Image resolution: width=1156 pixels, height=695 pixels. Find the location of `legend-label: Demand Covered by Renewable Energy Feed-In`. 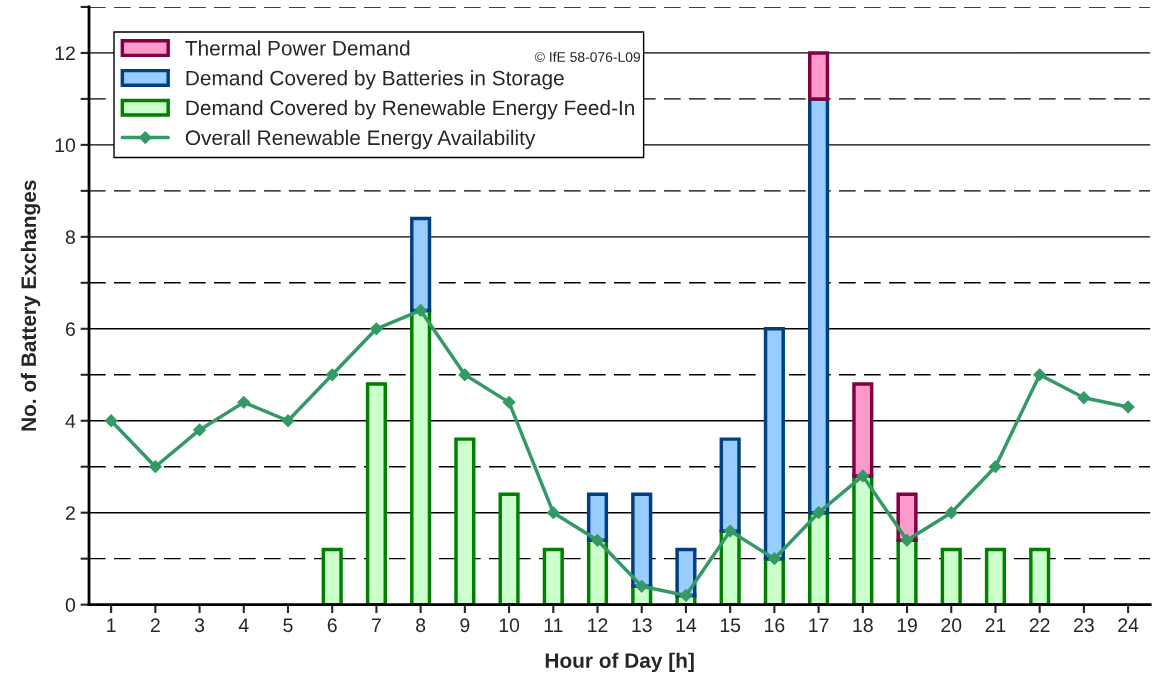

legend-label: Demand Covered by Renewable Energy Feed-In is located at coordinates (410, 109).